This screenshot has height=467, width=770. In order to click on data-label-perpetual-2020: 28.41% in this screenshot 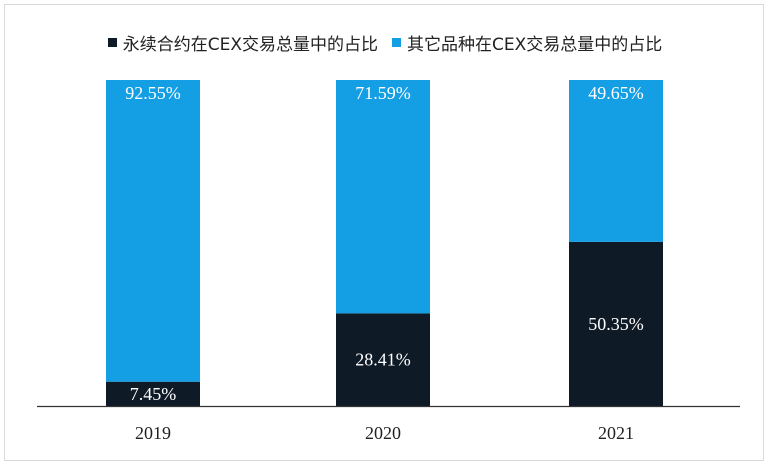, I will do `click(383, 360)`.